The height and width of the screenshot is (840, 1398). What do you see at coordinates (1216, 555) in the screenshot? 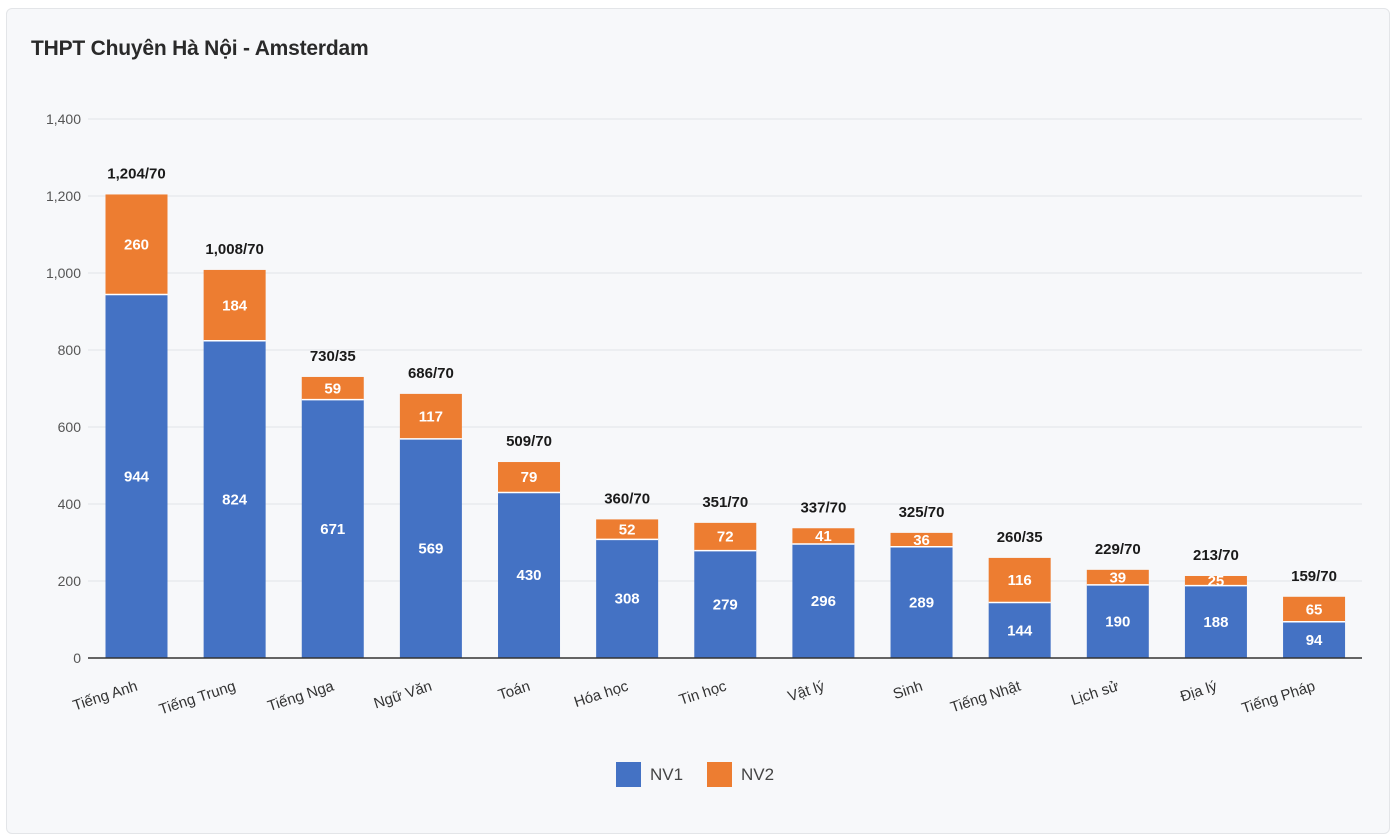
I see `total-label: 213/70` at bounding box center [1216, 555].